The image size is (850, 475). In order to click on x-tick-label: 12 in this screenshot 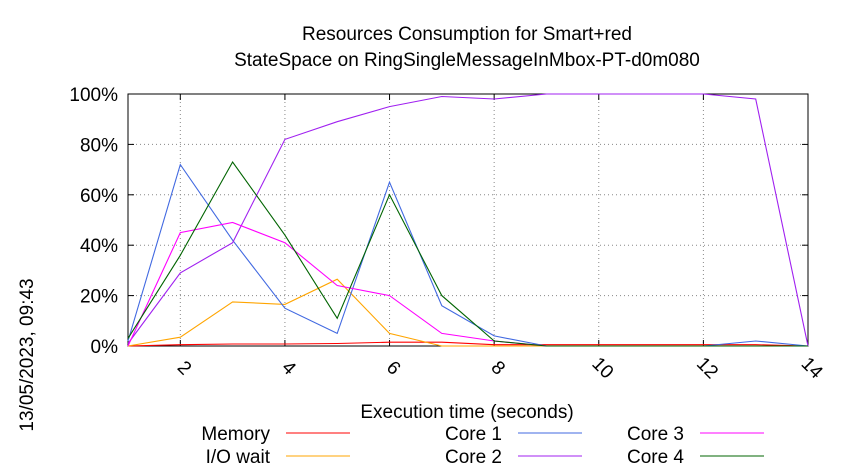, I will do `click(707, 368)`.